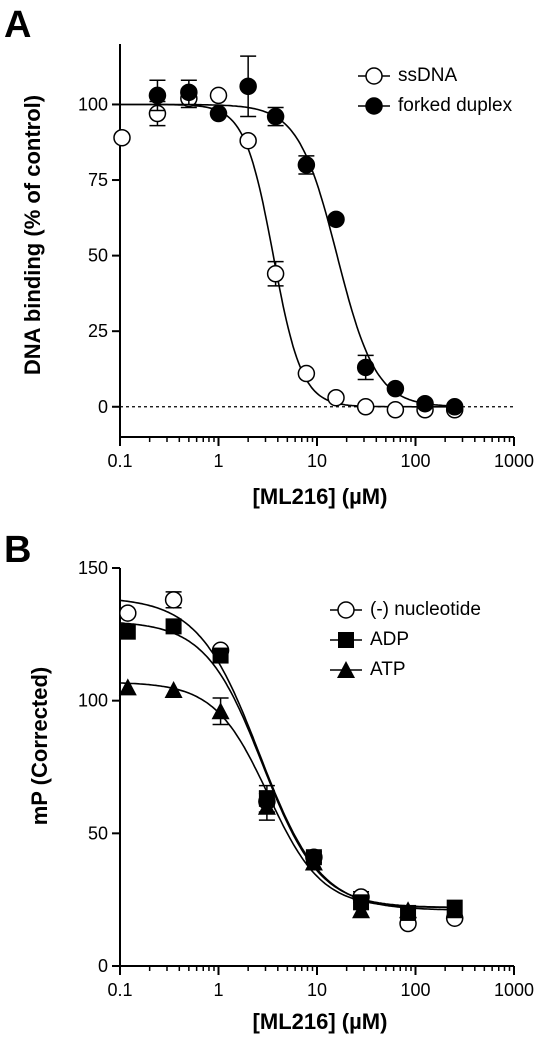 The width and height of the screenshot is (542, 1050). I want to click on filled-circle-marker-icon, so click(374, 106).